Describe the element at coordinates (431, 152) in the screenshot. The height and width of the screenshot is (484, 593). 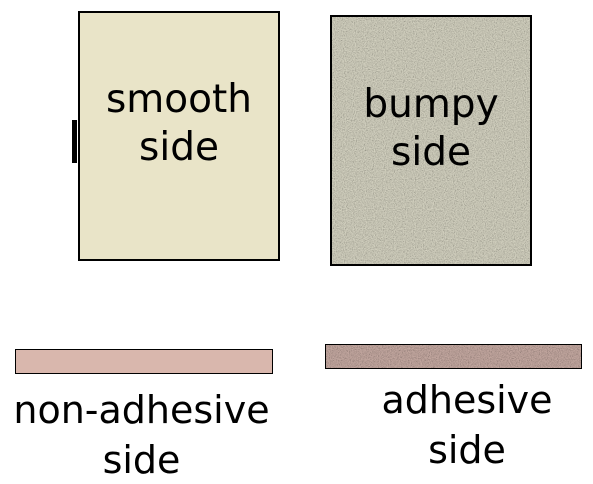
I see `bumpy-side-label-line2: side` at that location.